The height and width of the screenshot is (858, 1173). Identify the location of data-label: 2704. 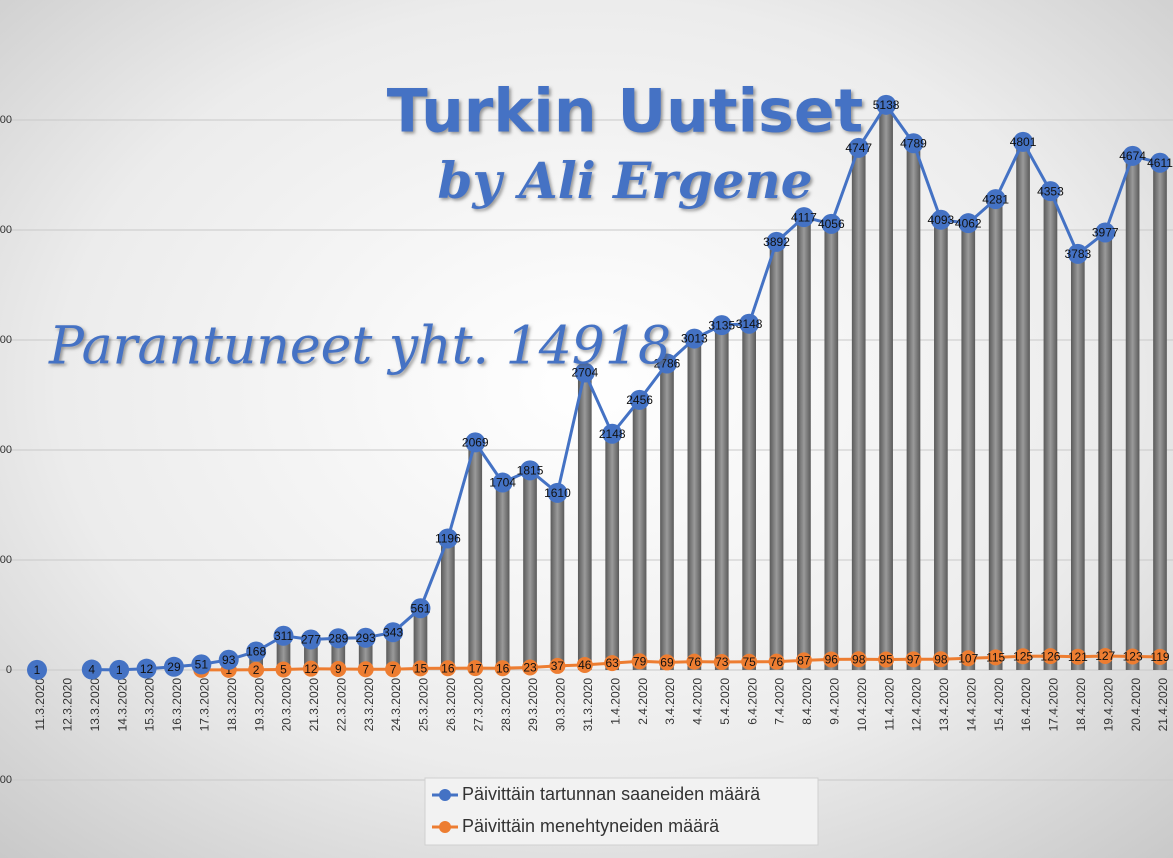
(584, 373).